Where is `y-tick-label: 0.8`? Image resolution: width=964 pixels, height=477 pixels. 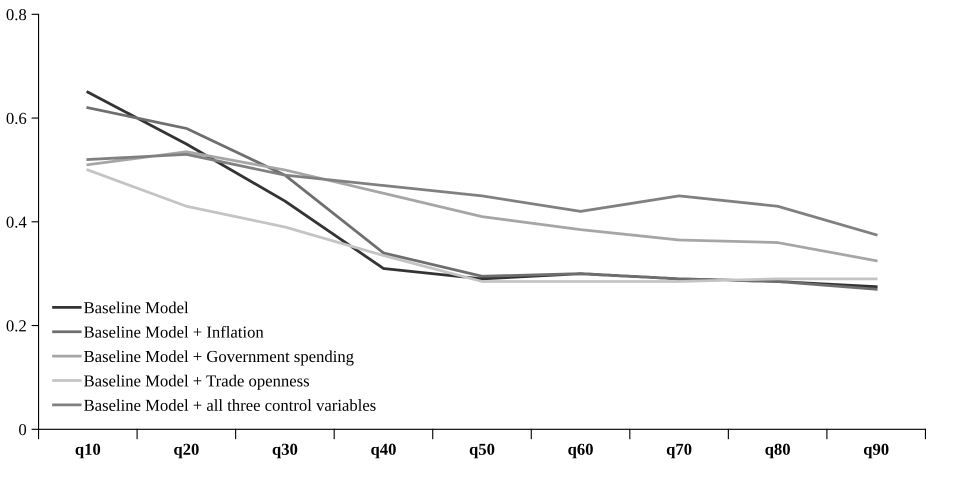
y-tick-label: 0.8 is located at coordinates (16, 14).